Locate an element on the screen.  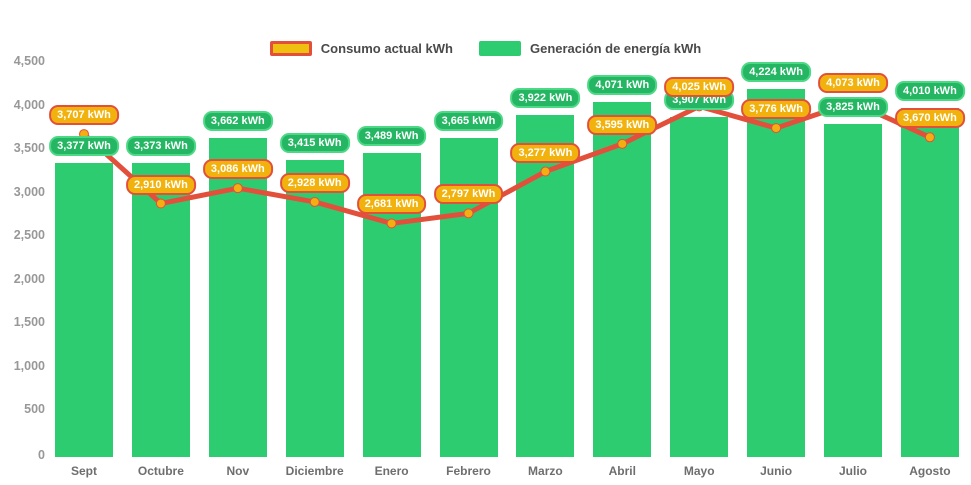
generation-value-label-abril: 4,071 kWh is located at coordinates (622, 85).